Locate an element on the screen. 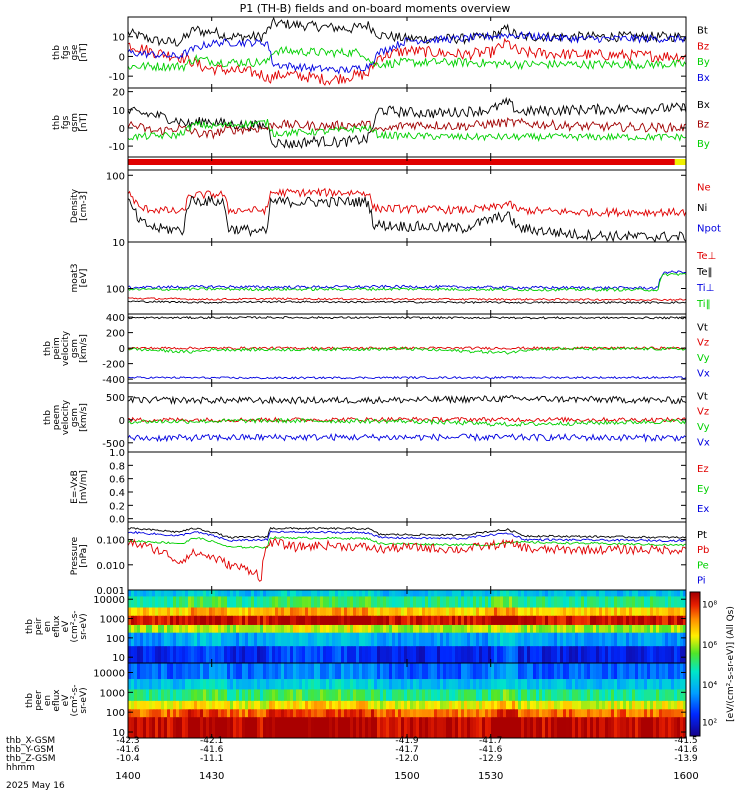  y-axis-label: en is located at coordinates (48, 700).